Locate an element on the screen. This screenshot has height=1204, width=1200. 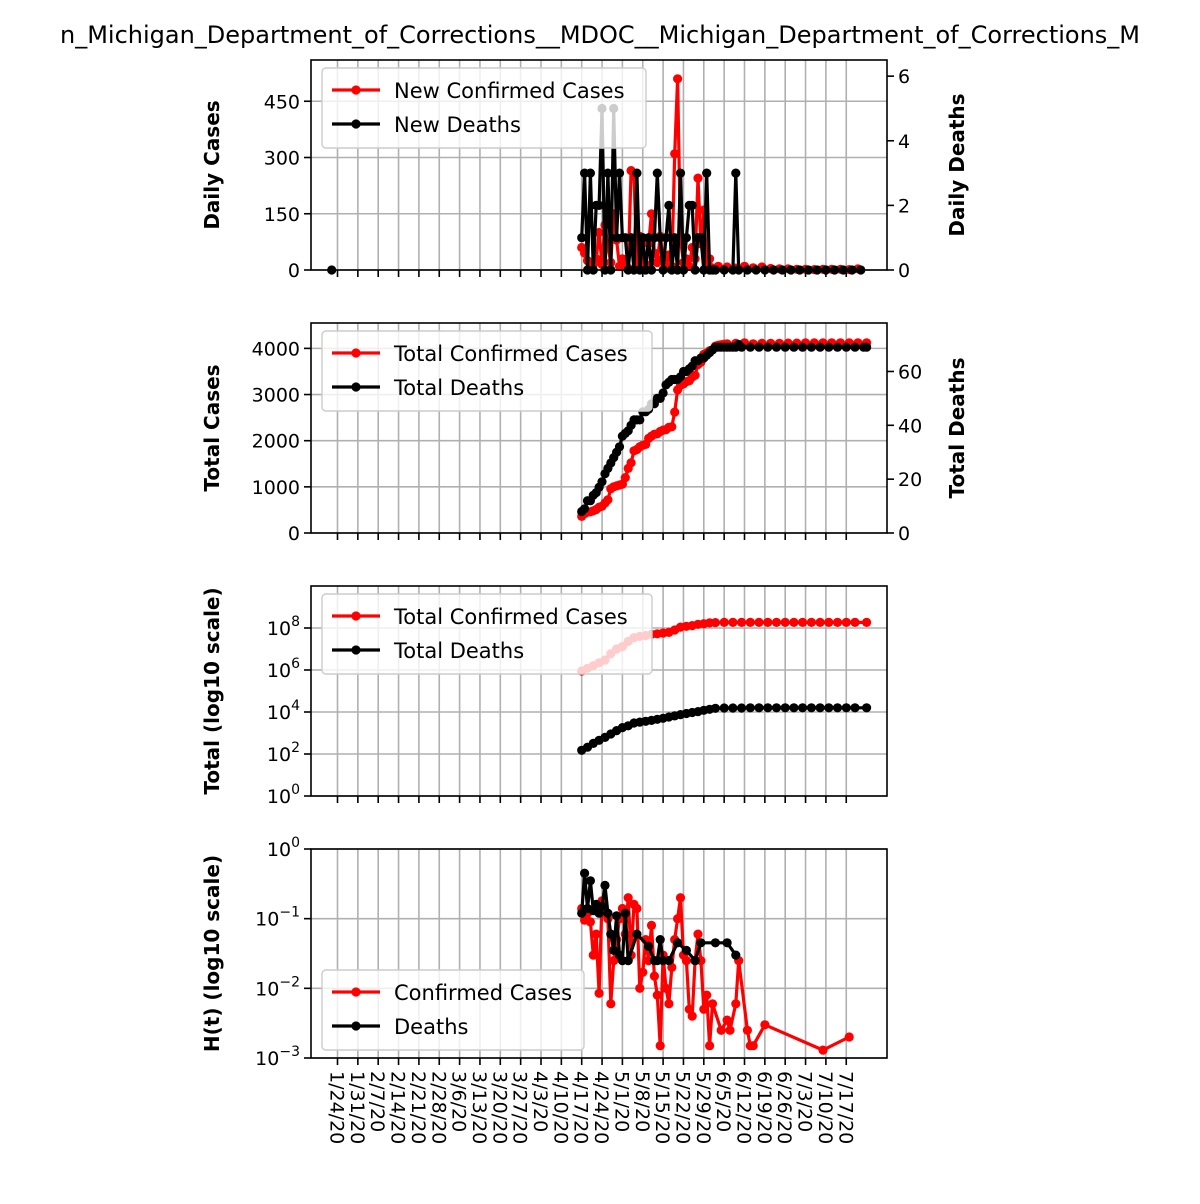
y-right-axis-title: Daily Deaths is located at coordinates (957, 164).